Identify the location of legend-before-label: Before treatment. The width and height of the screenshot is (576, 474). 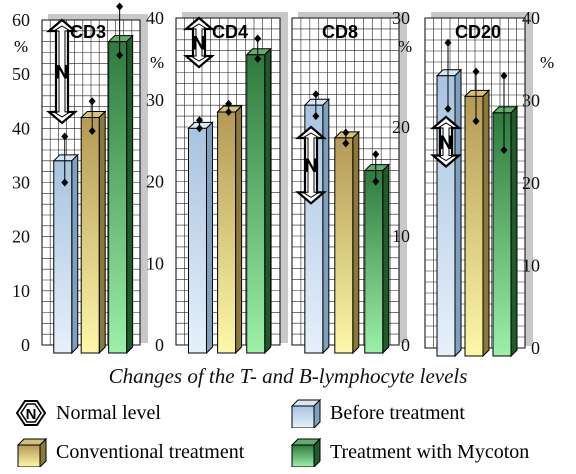
(397, 412).